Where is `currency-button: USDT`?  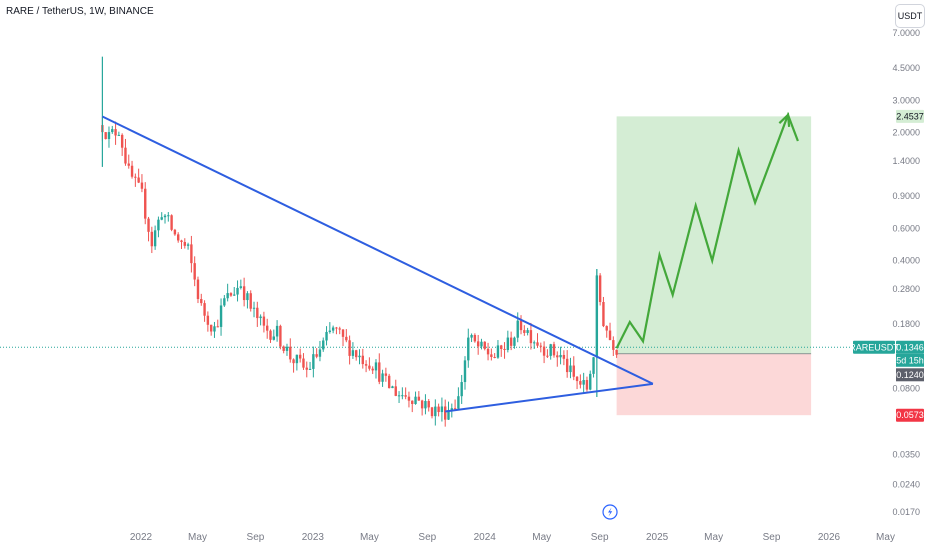
currency-button: USDT is located at coordinates (910, 16).